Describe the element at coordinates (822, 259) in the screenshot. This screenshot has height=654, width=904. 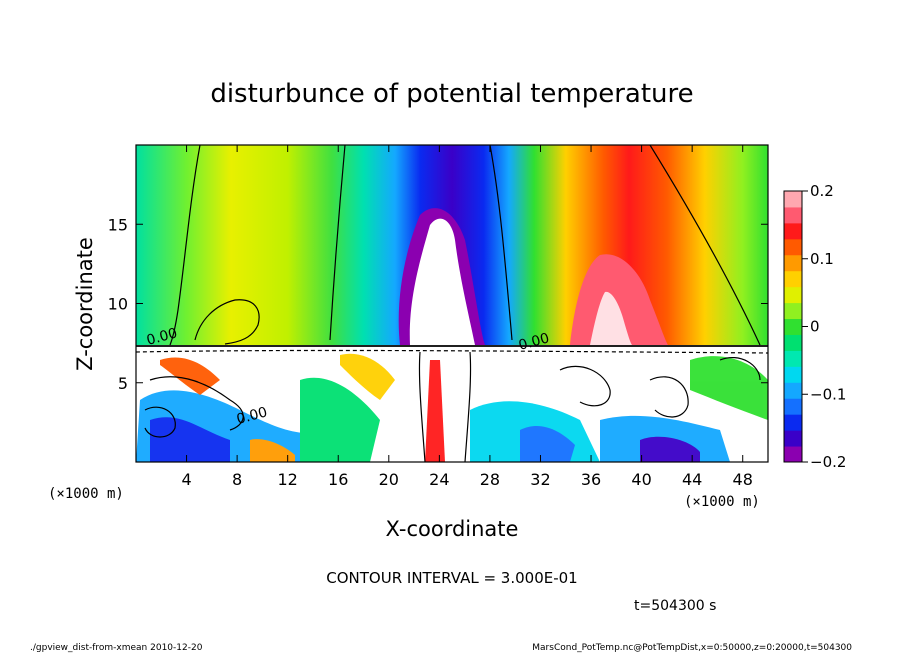
I see `colorbar-tick-label: 0.1` at that location.